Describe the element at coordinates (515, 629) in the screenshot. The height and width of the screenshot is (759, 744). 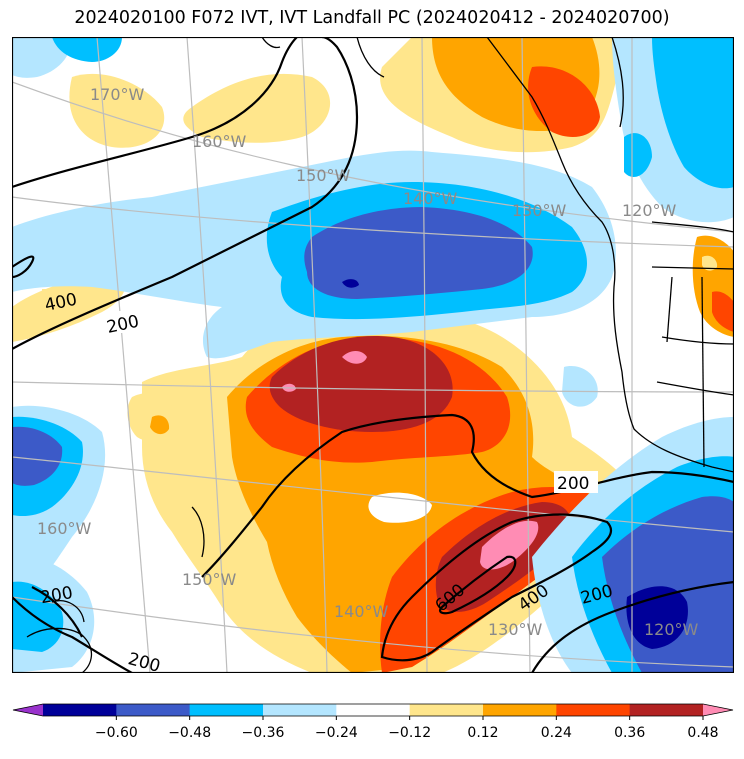
I see `lon-label-130w-bottom: 130°W` at that location.